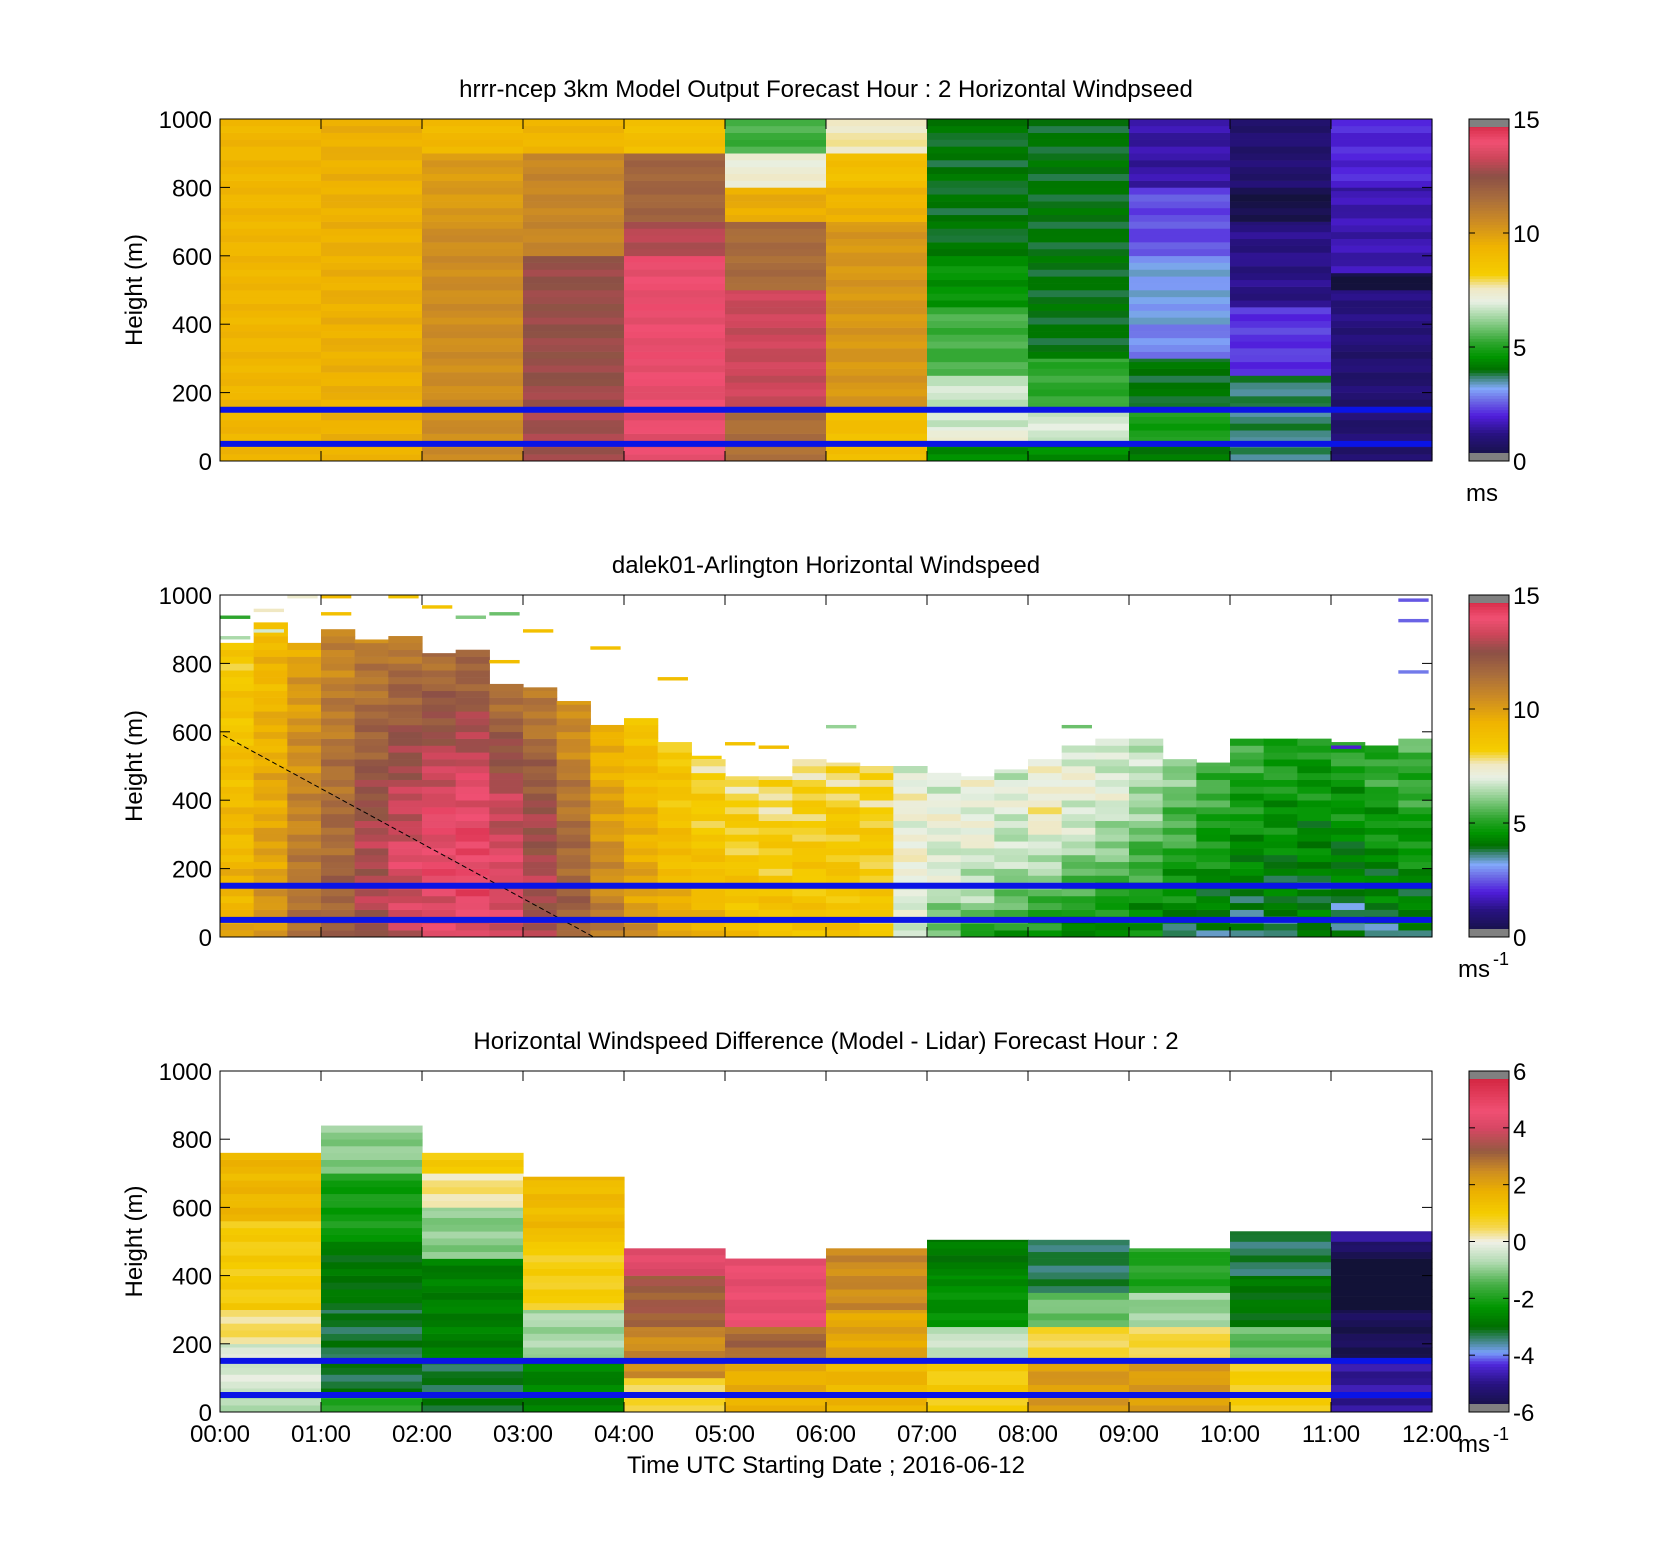 This screenshot has height=1561, width=1680. What do you see at coordinates (268, 610) in the screenshot?
I see `heatmap-fragment` at bounding box center [268, 610].